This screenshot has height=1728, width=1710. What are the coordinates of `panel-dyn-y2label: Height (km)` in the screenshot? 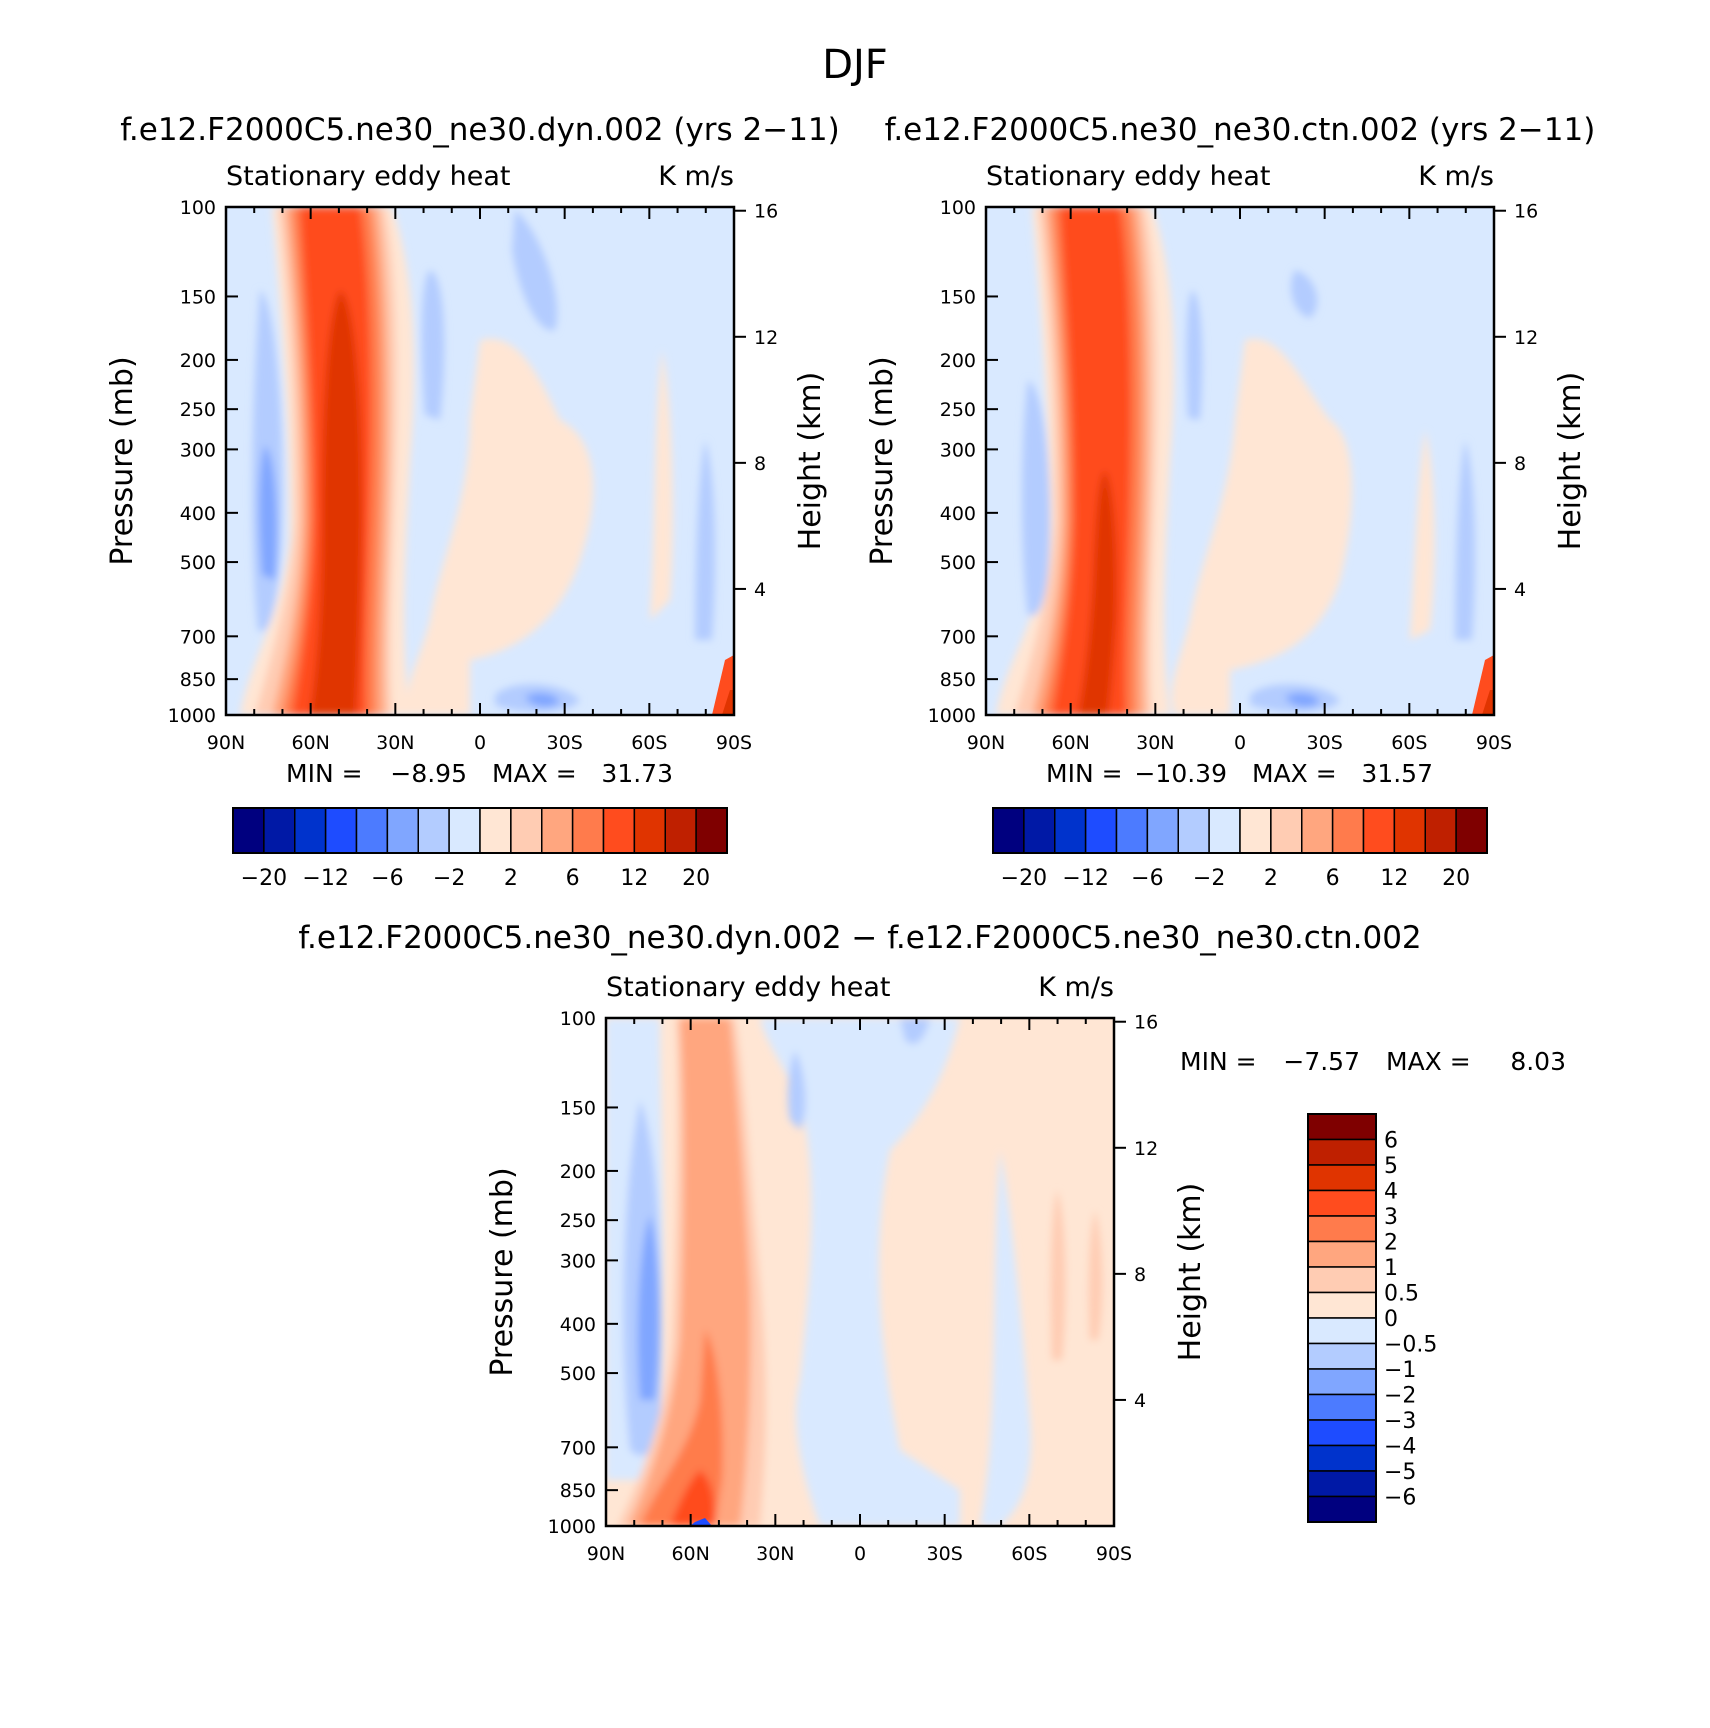 It's located at (810, 461).